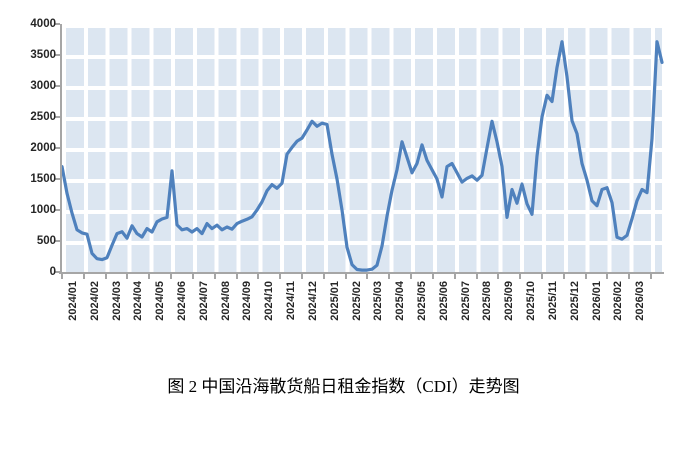  I want to click on y-axis-tick-label: 2000, so click(43, 148).